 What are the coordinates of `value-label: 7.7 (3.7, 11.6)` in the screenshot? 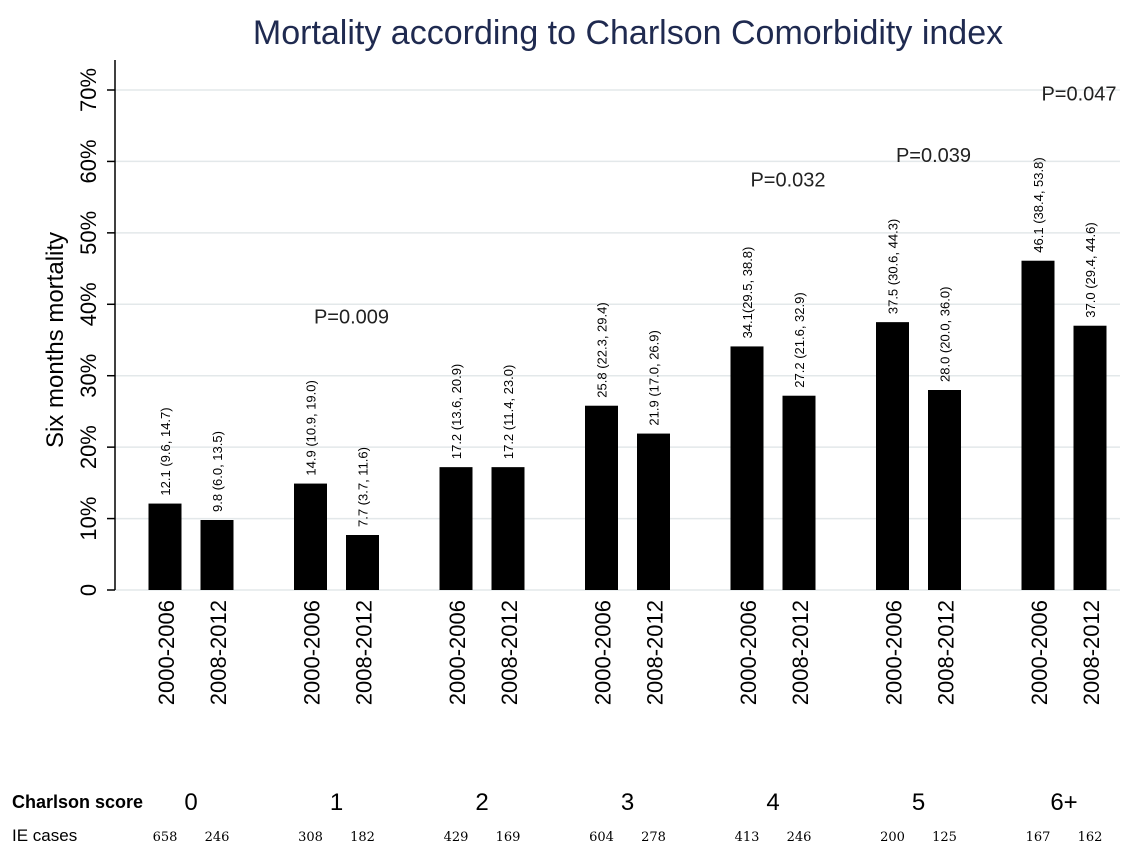 It's located at (363, 487).